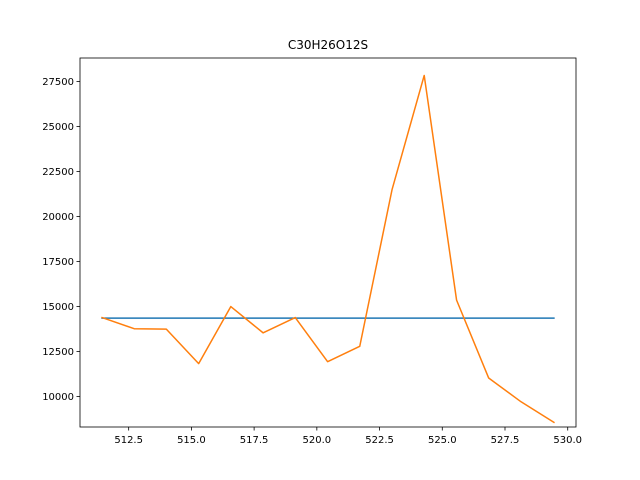 The width and height of the screenshot is (640, 480). Describe the element at coordinates (61, 240) in the screenshot. I see `y-axis: 10000 12500 15000 17500 20000 22500 25000 27500` at that location.